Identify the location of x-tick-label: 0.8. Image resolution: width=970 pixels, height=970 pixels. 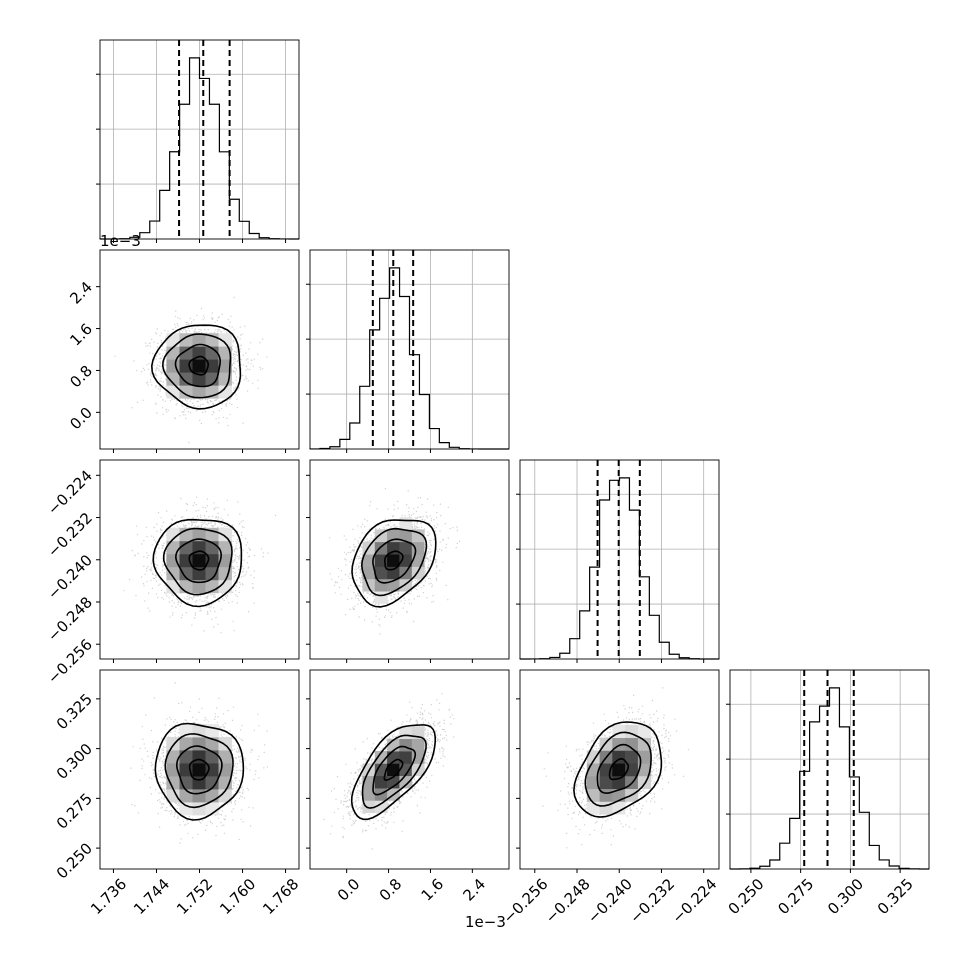
(391, 890).